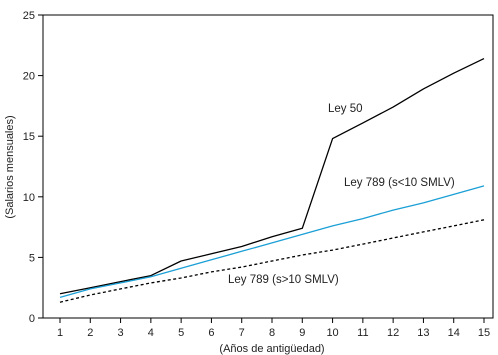 This screenshot has height=355, width=498. I want to click on x-tick-label: 2, so click(90, 333).